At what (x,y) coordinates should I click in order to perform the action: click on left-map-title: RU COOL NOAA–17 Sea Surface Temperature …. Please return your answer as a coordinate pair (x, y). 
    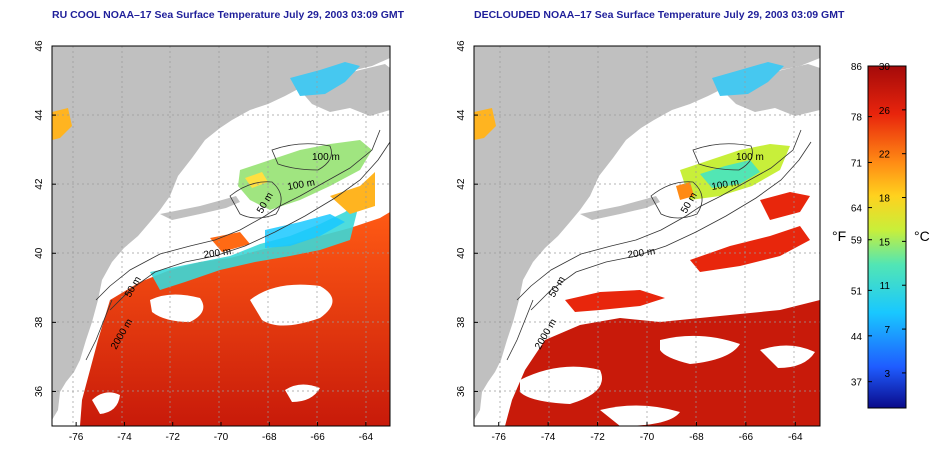
    Looking at the image, I should click on (228, 15).